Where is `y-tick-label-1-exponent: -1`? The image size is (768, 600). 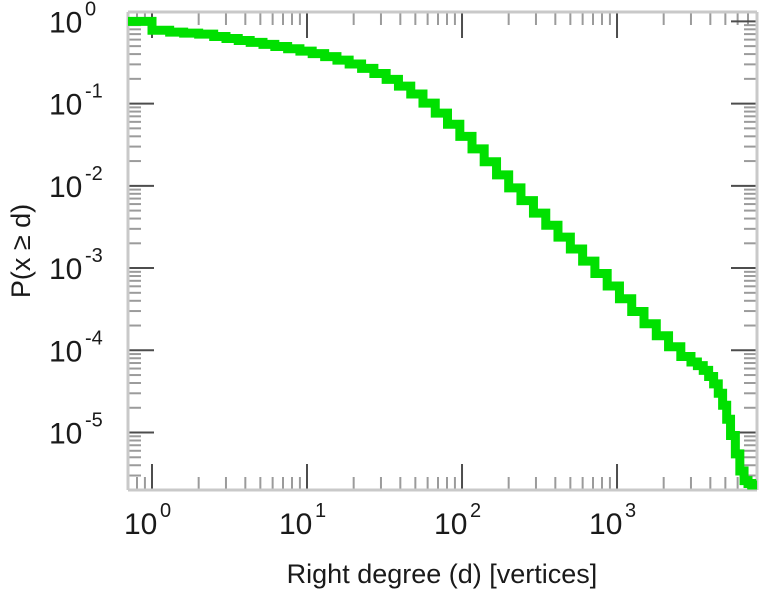
y-tick-label-1-exponent: -1 is located at coordinates (94, 92).